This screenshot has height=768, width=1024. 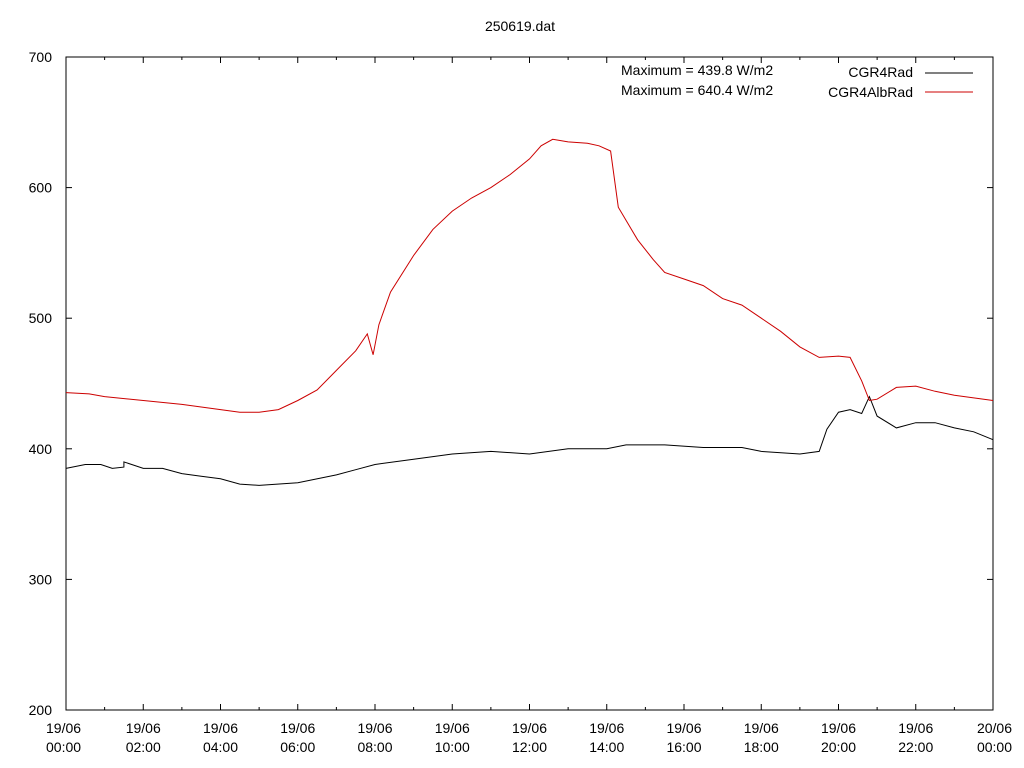 I want to click on y-tick-label: 500, so click(x=41, y=318).